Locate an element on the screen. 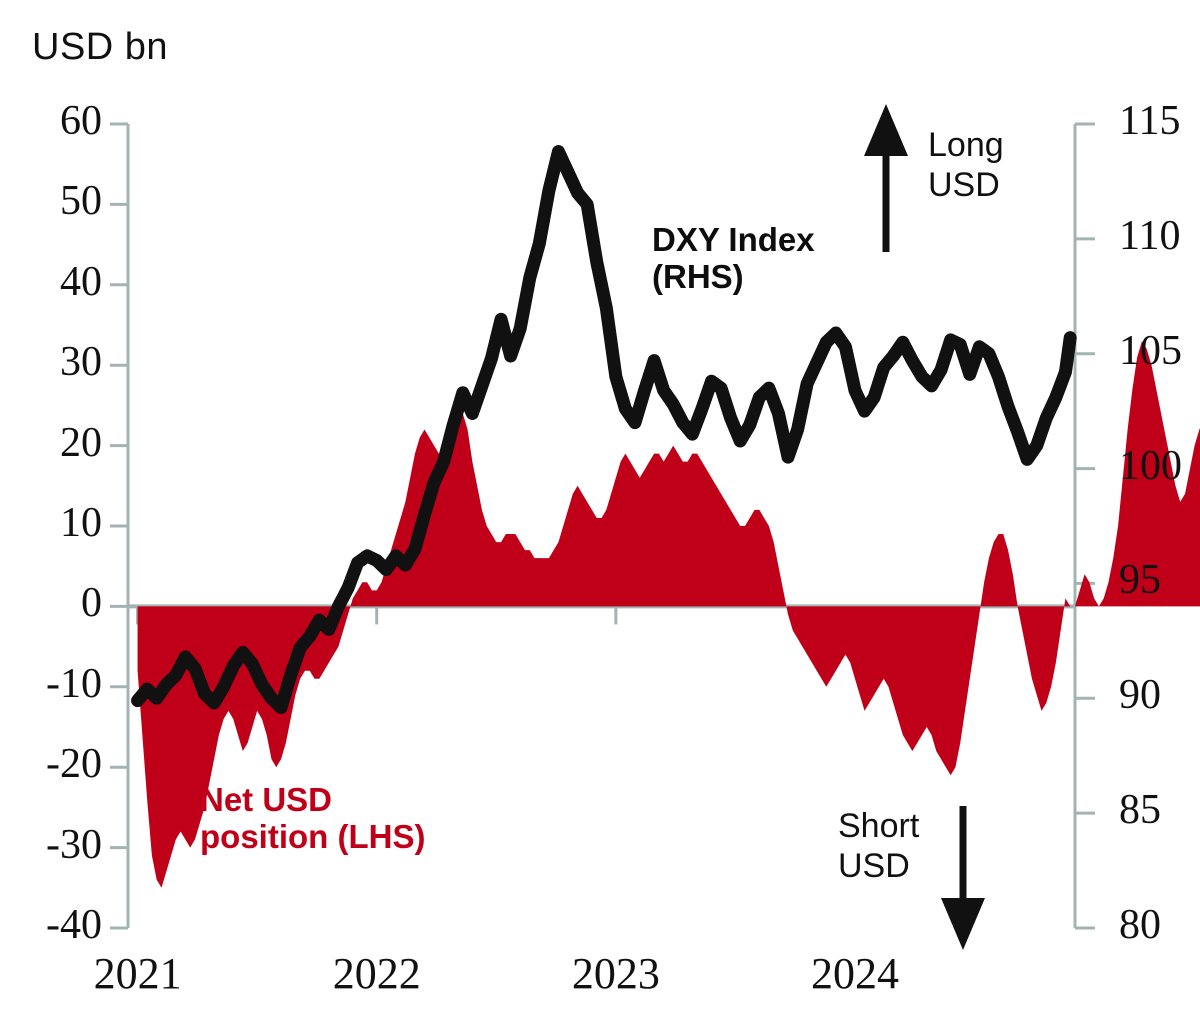 The image size is (1200, 1029). left-axis-tick-label: 20 is located at coordinates (81, 442).